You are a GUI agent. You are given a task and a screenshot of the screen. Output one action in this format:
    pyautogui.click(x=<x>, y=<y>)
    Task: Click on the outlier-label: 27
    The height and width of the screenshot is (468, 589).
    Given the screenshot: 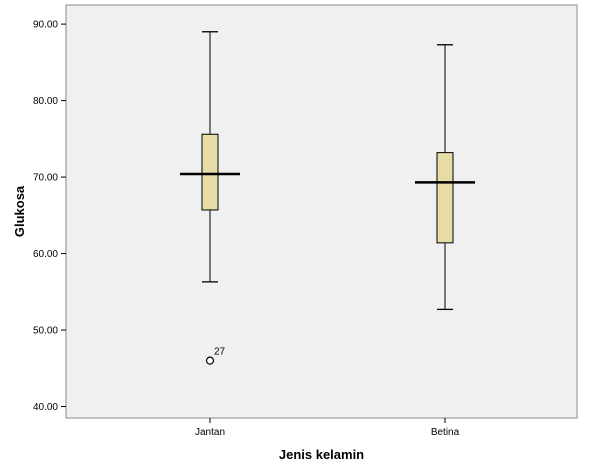 What is the action you would take?
    pyautogui.click(x=220, y=352)
    